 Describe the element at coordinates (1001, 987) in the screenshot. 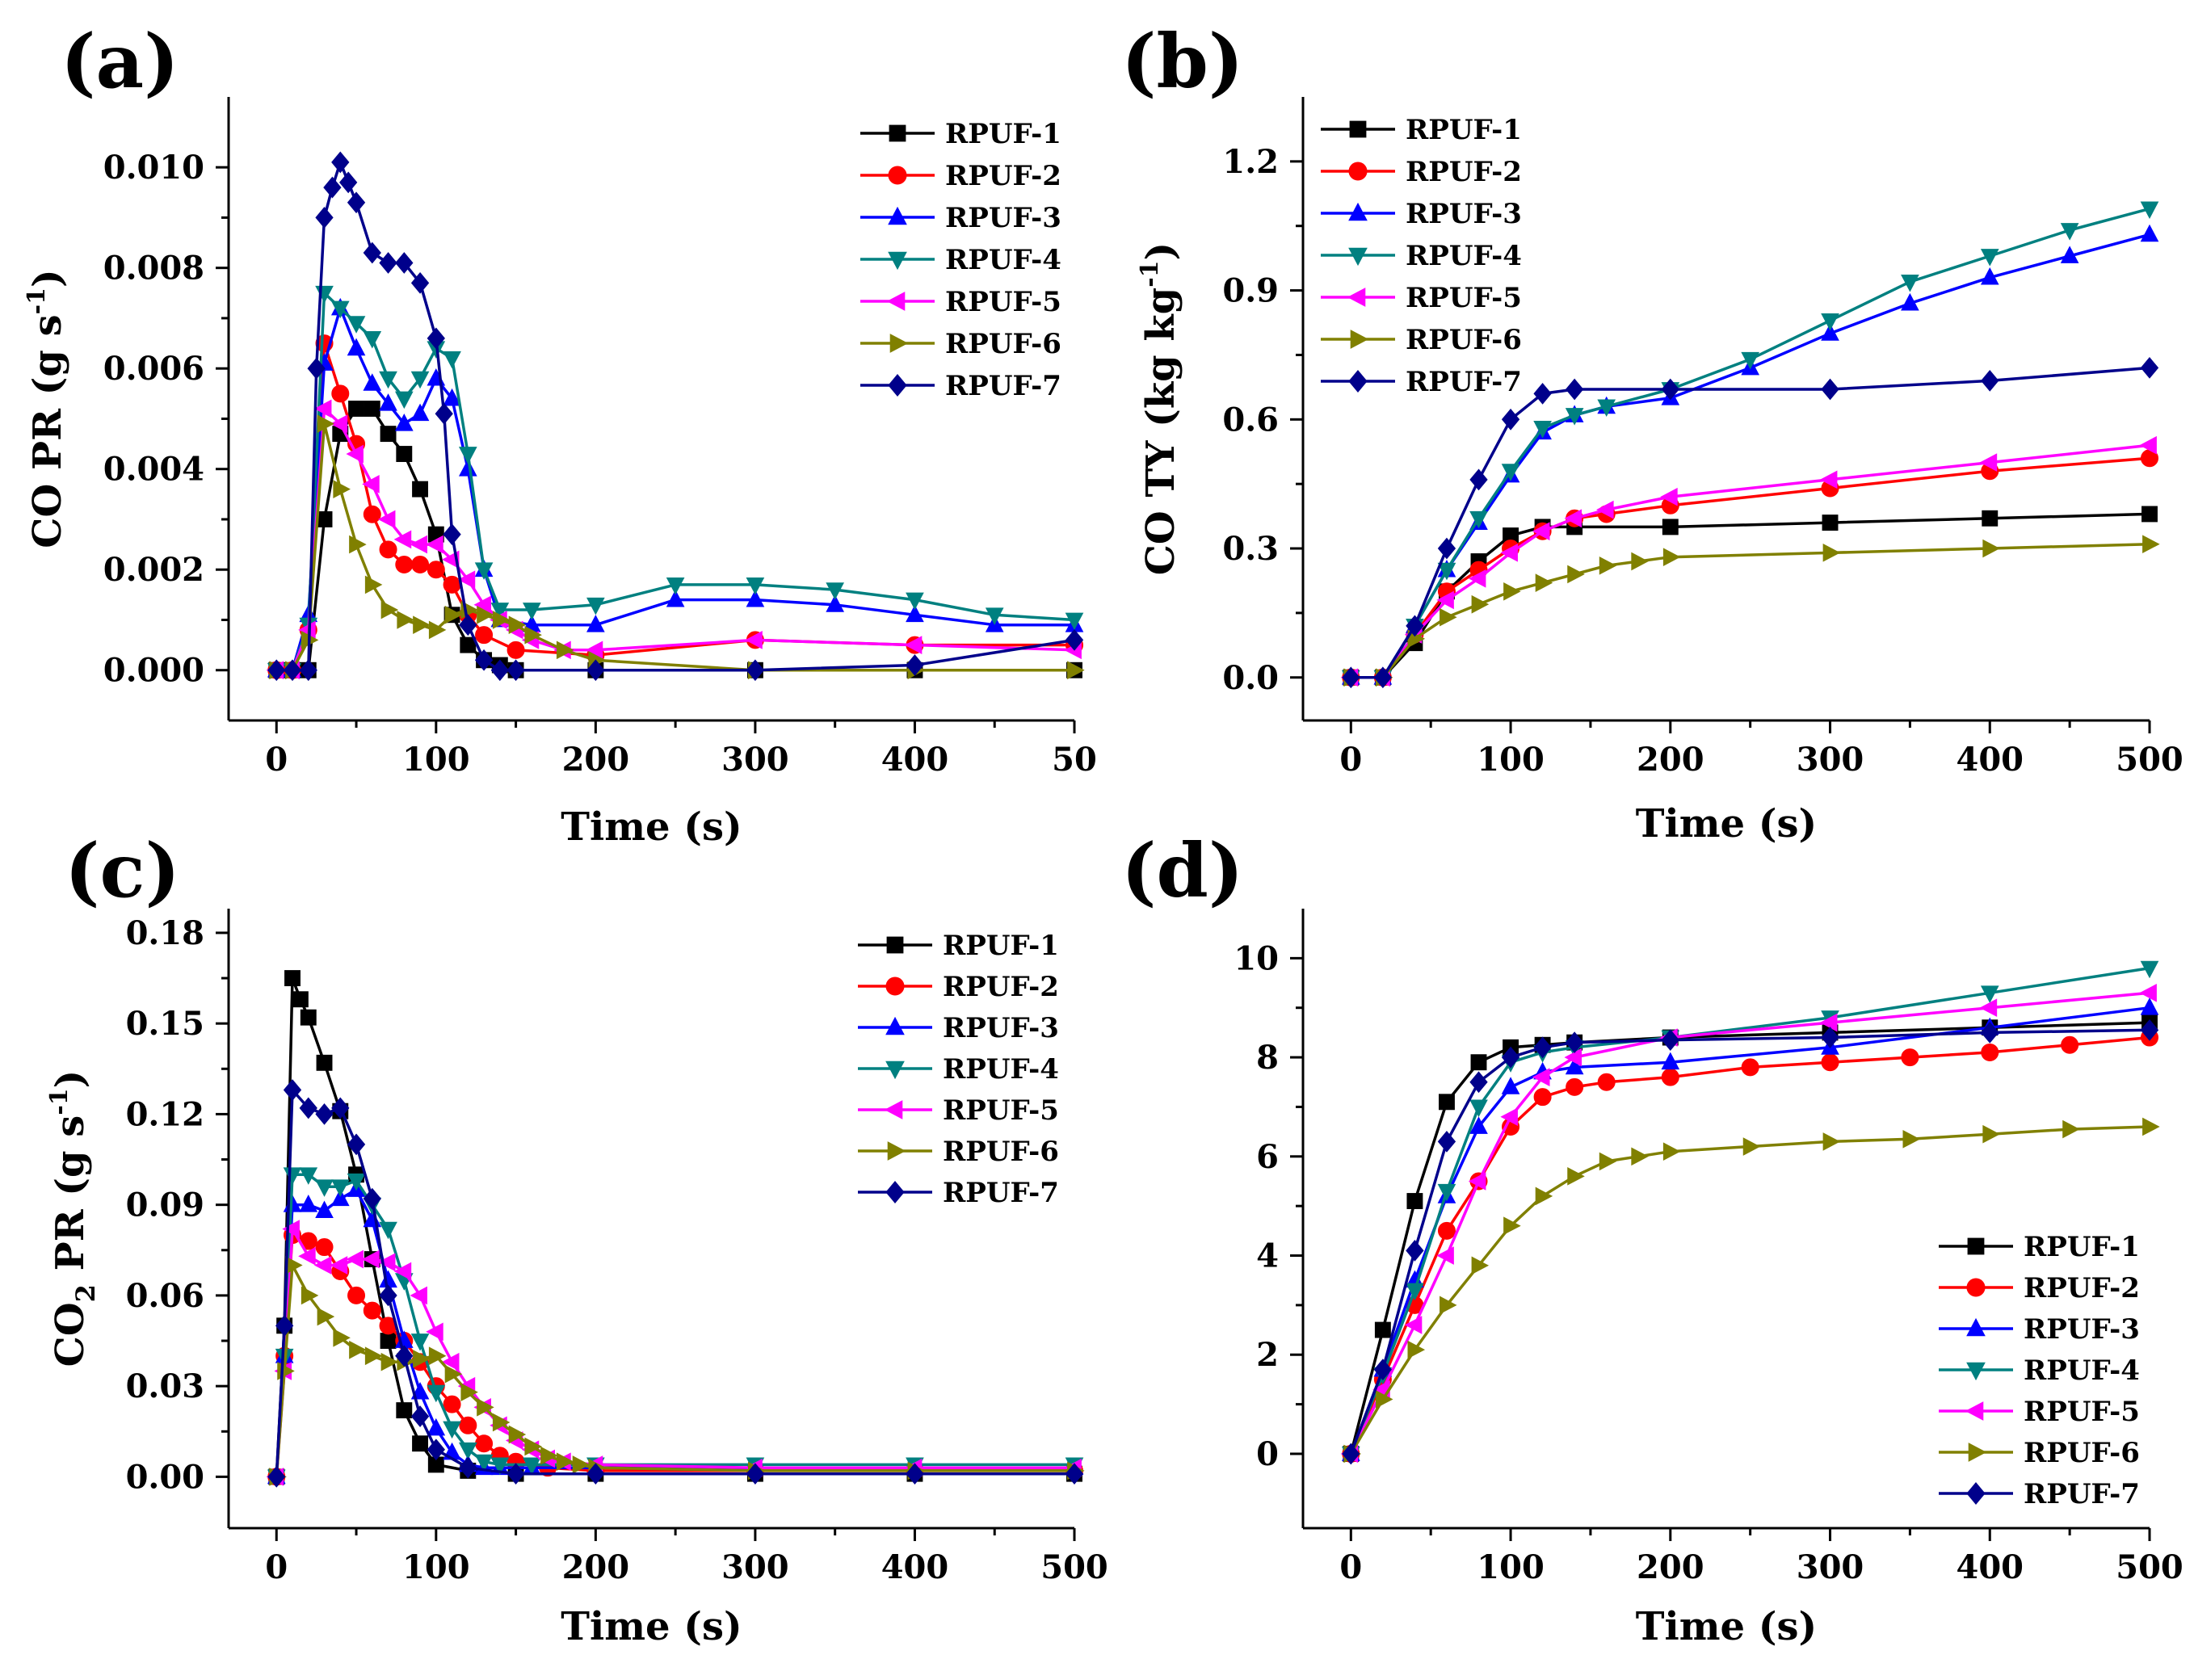

I see `legend-label: RPUF-2` at that location.